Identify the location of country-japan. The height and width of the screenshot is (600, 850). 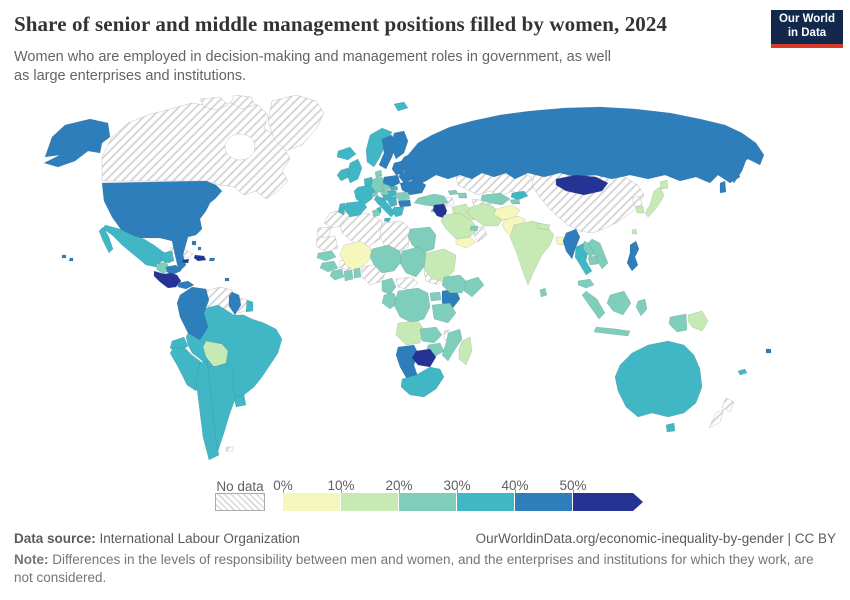
(654, 202).